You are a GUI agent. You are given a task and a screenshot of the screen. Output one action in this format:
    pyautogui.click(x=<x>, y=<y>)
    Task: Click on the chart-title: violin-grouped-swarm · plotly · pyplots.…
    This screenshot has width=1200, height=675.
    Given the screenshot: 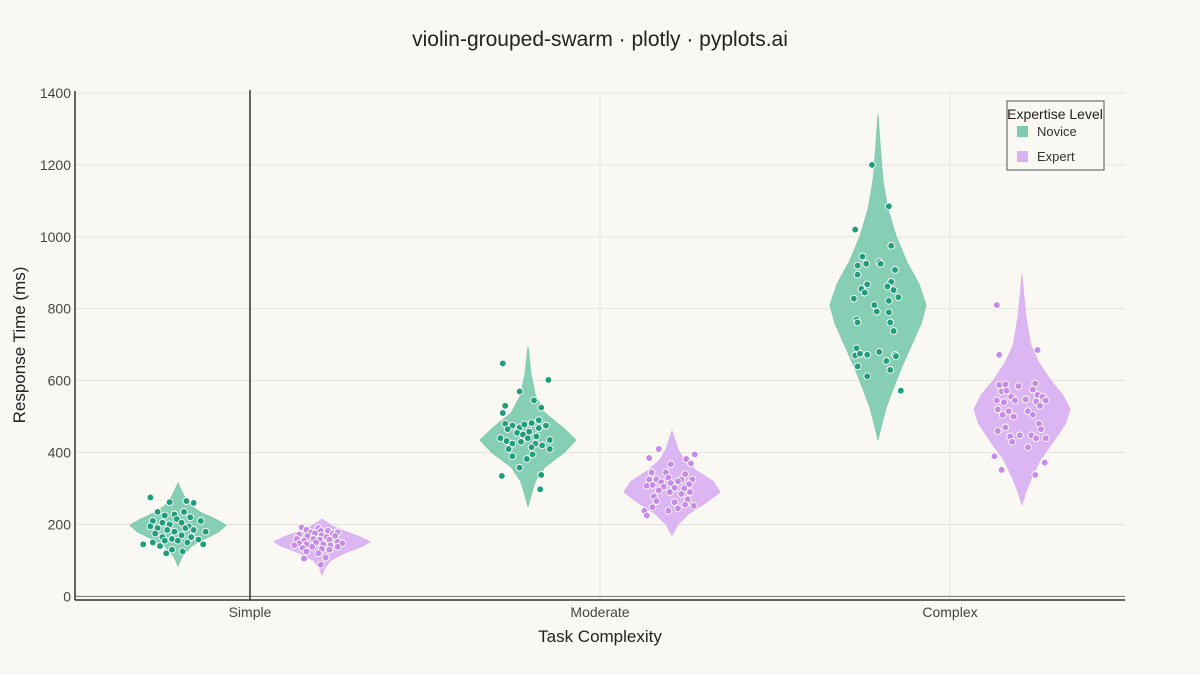 What is the action you would take?
    pyautogui.click(x=600, y=39)
    